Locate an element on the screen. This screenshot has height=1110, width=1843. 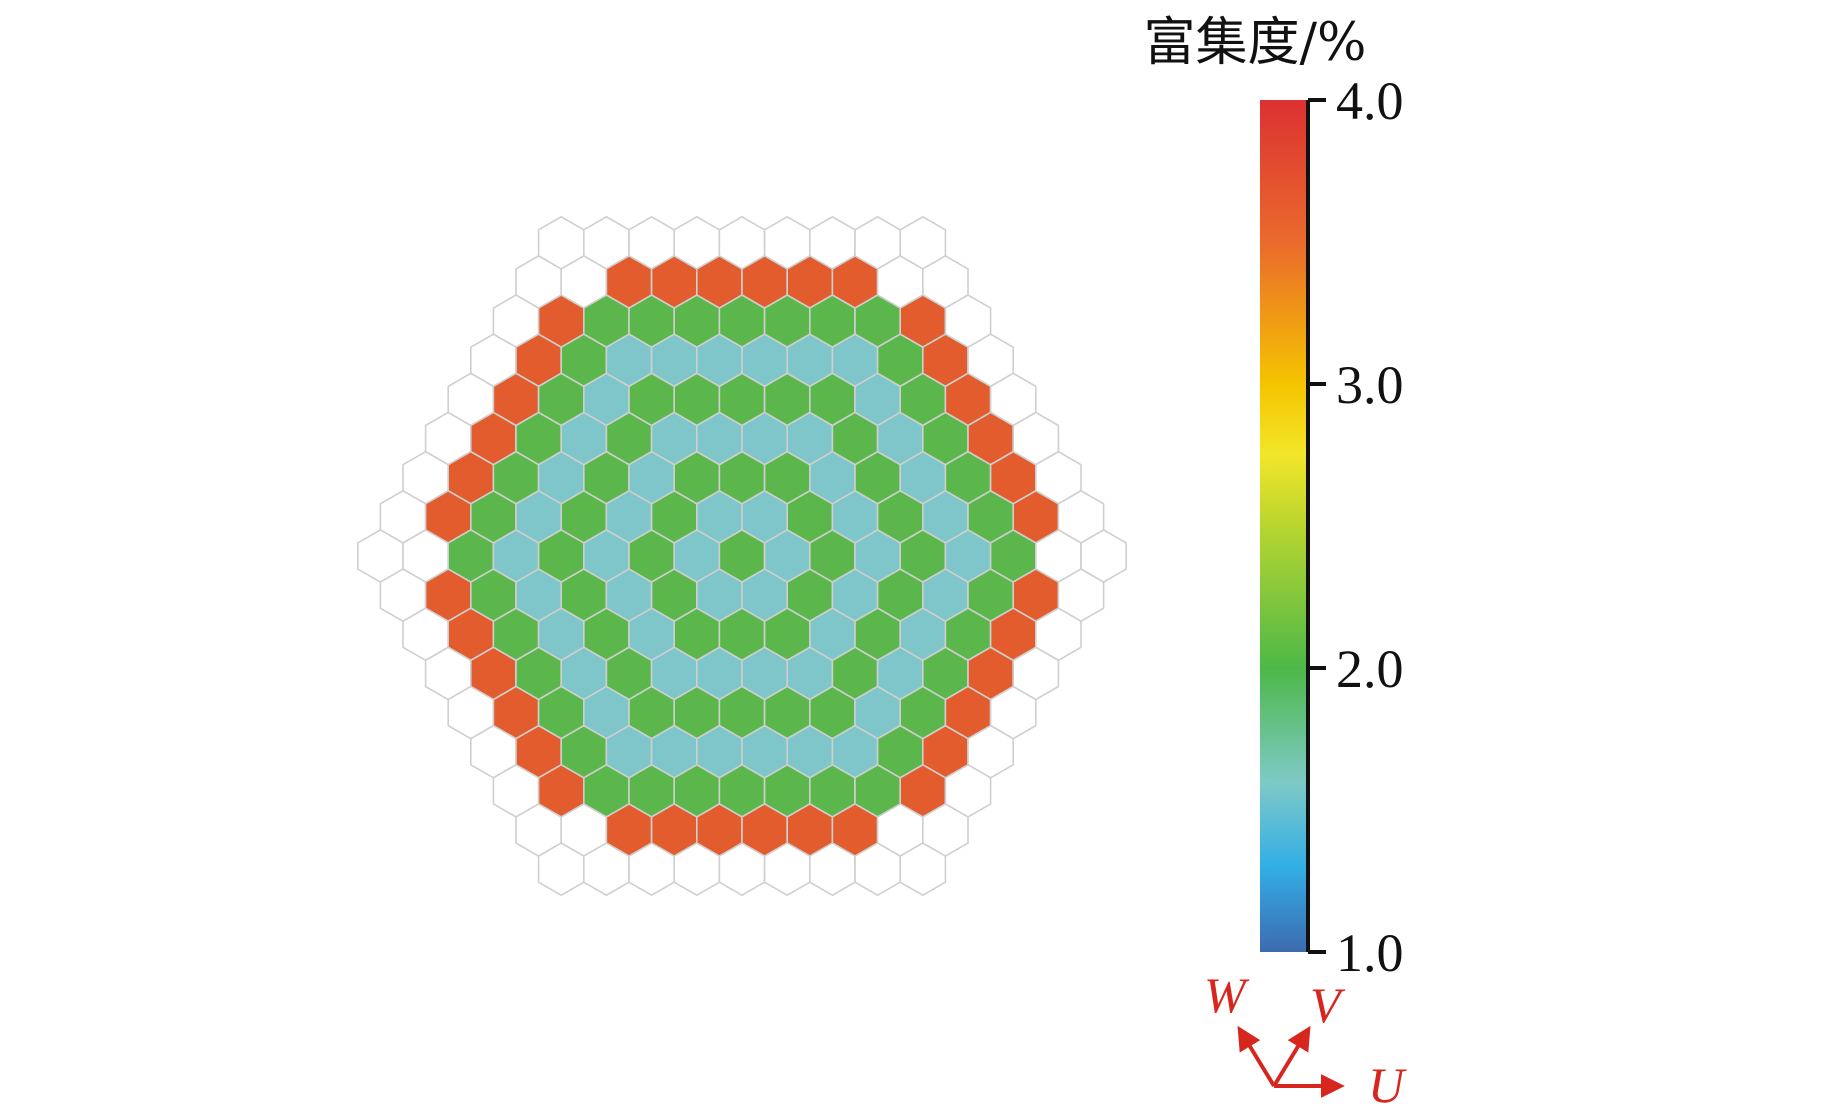
hex-cell-empty is located at coordinates (923, 869).